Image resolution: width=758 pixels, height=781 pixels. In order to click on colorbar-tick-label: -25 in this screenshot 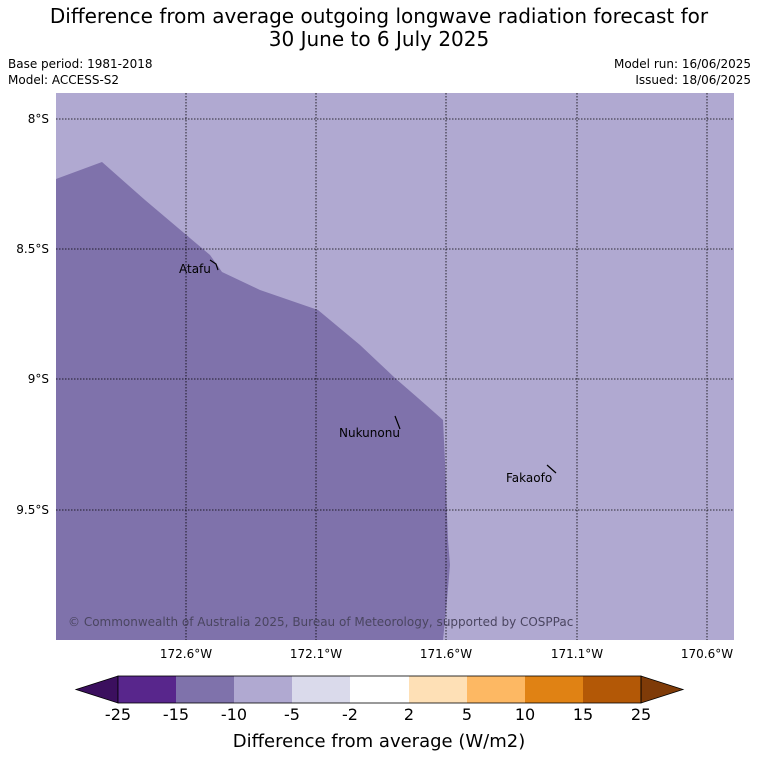, I will do `click(118, 714)`.